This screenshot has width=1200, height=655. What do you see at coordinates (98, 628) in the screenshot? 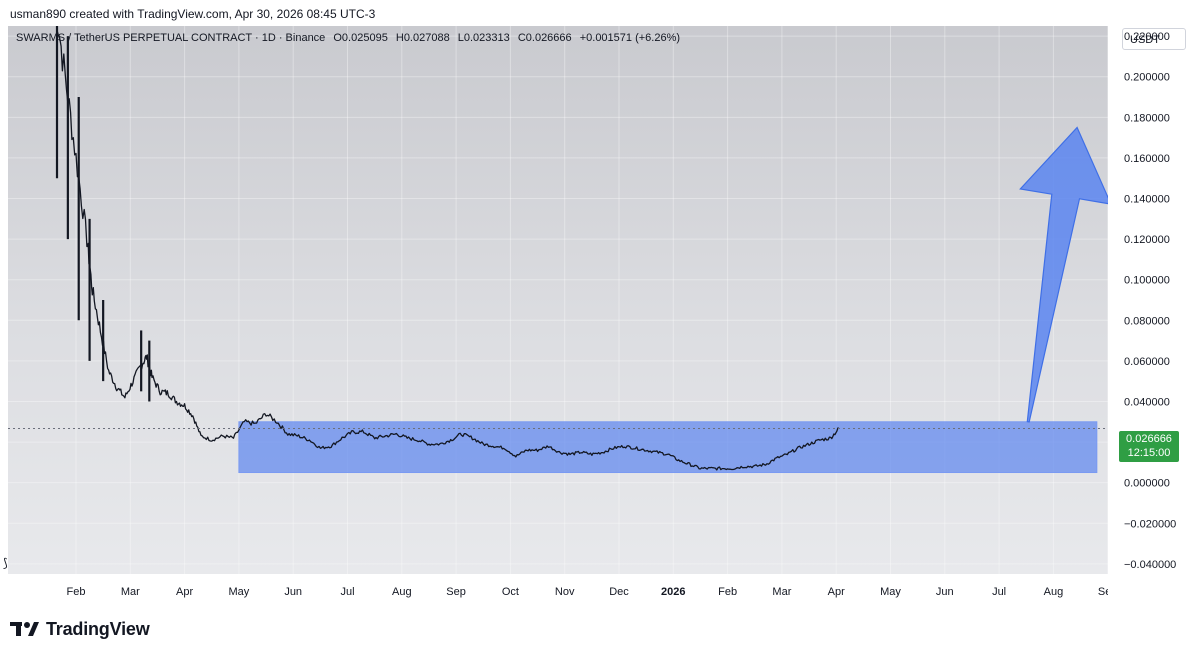
I see `tradingview-logo-text: TradingView` at bounding box center [98, 628].